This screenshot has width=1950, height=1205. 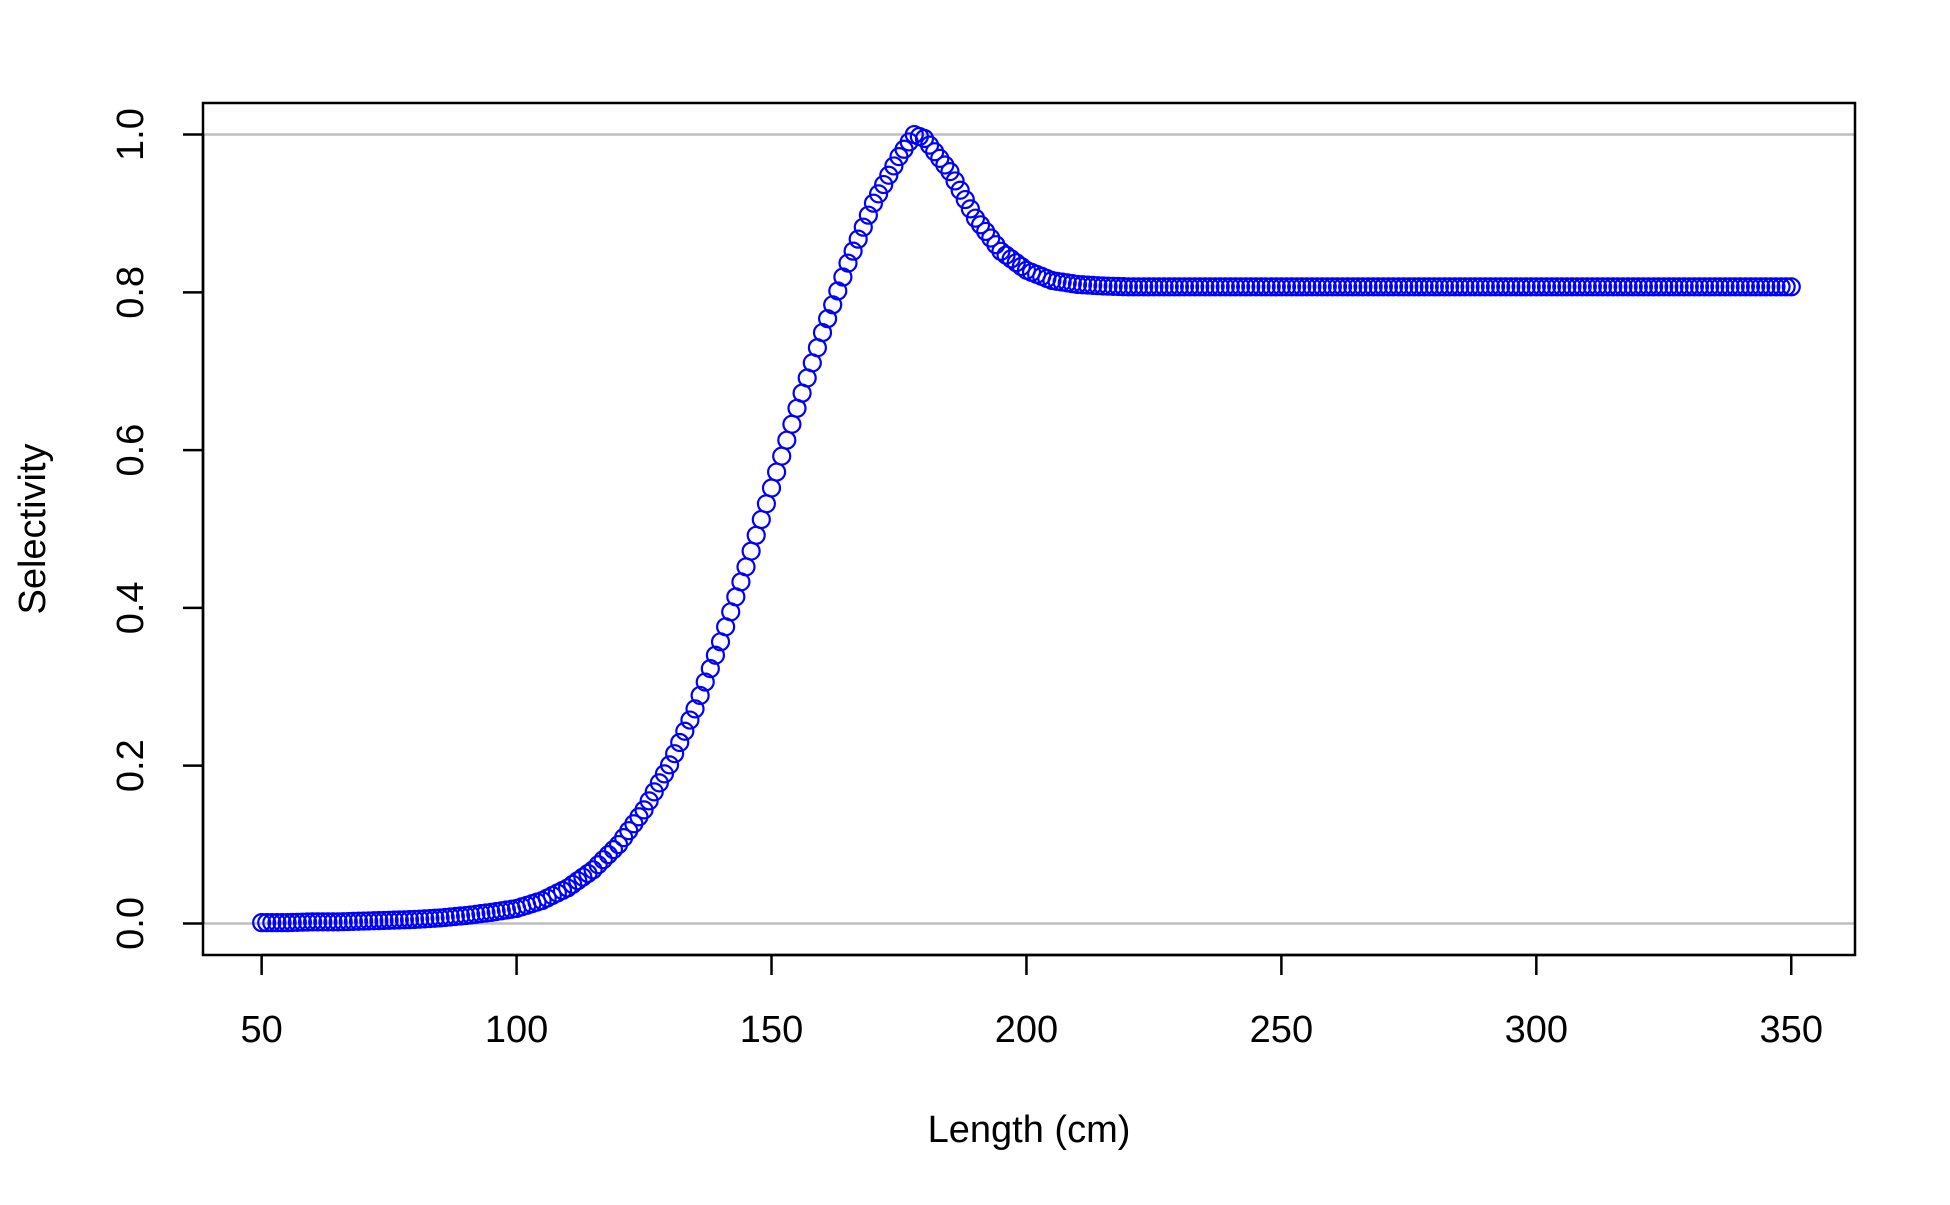 I want to click on x-tick-label: 250, so click(x=1281, y=1030).